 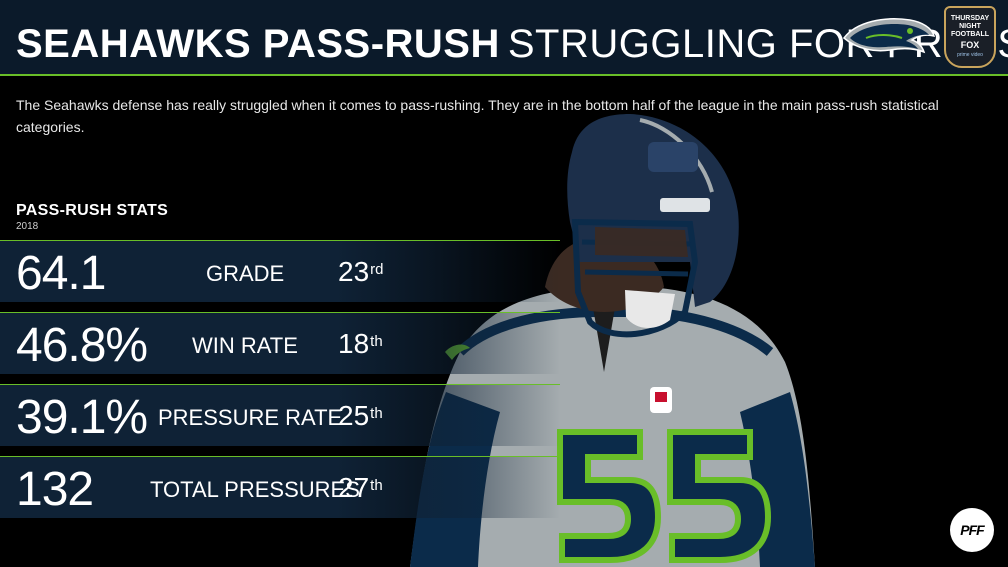 I want to click on tnf-line-5: prime video, so click(x=970, y=55).